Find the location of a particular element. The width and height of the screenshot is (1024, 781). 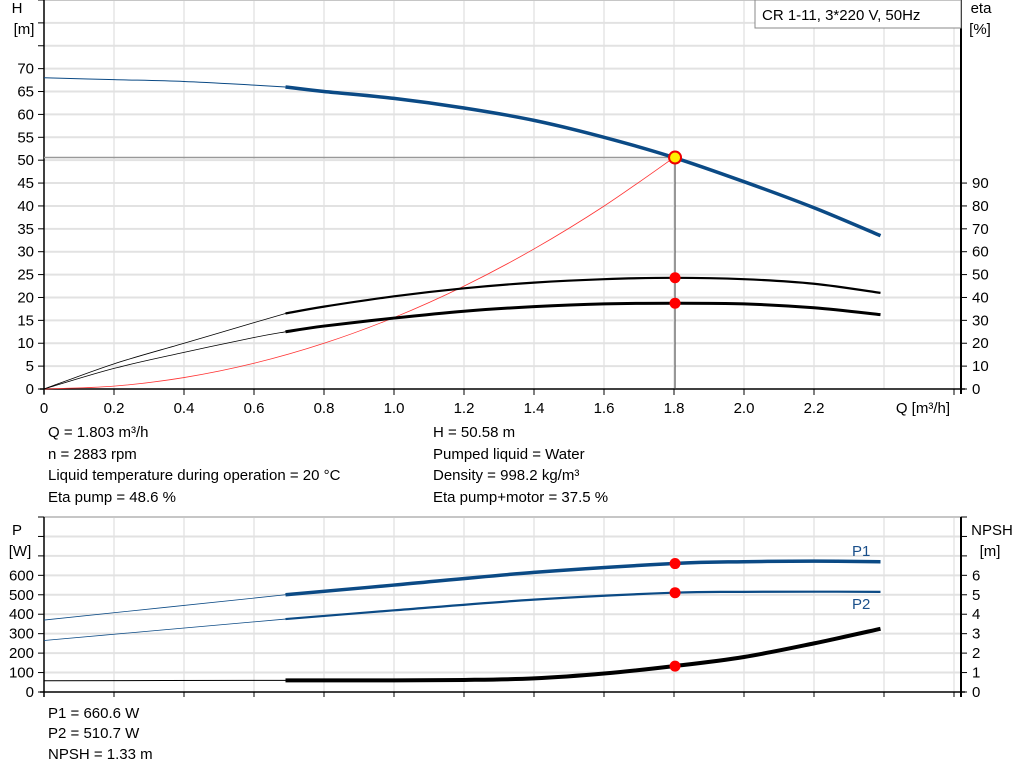

left-tick-label: 200 is located at coordinates (21, 653).